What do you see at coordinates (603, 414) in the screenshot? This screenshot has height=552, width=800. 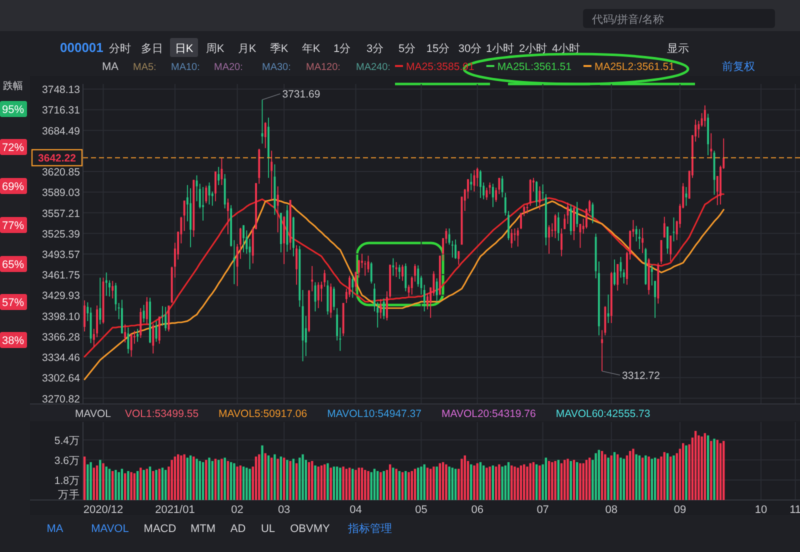 I see `text: MAVOL60:42555.73` at bounding box center [603, 414].